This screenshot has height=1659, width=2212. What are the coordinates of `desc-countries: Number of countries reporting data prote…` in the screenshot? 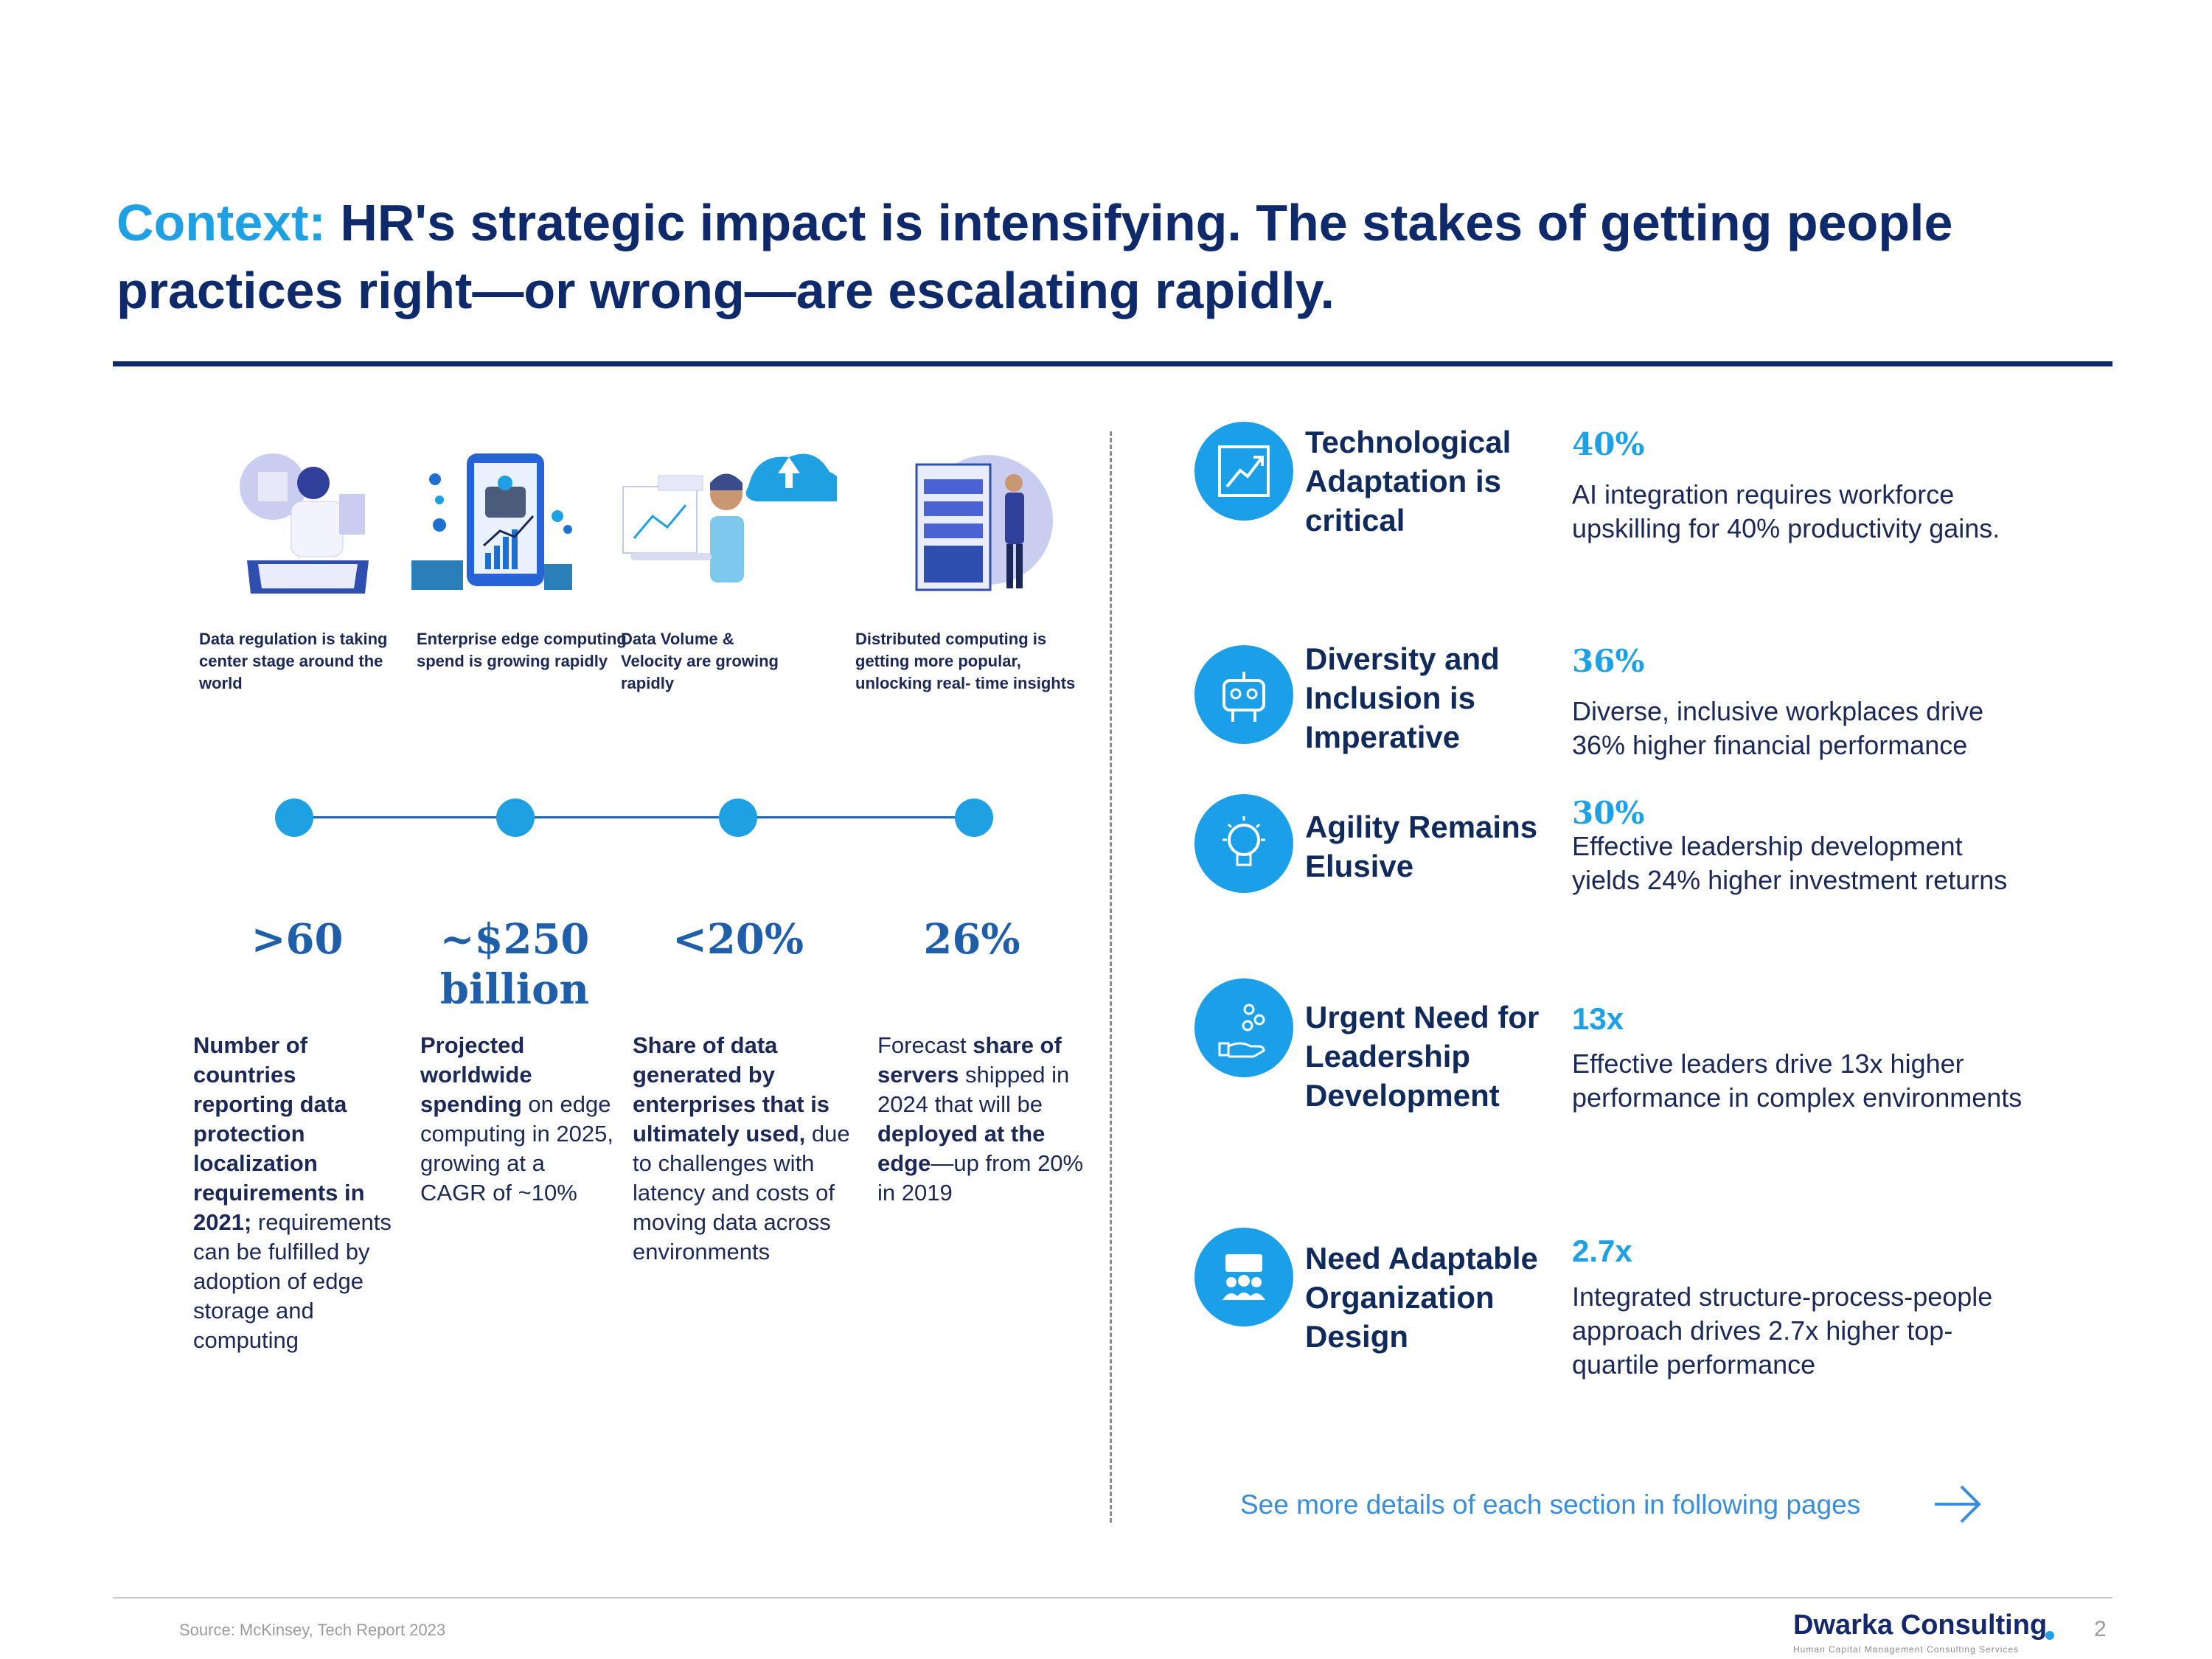 It's located at (292, 1192).